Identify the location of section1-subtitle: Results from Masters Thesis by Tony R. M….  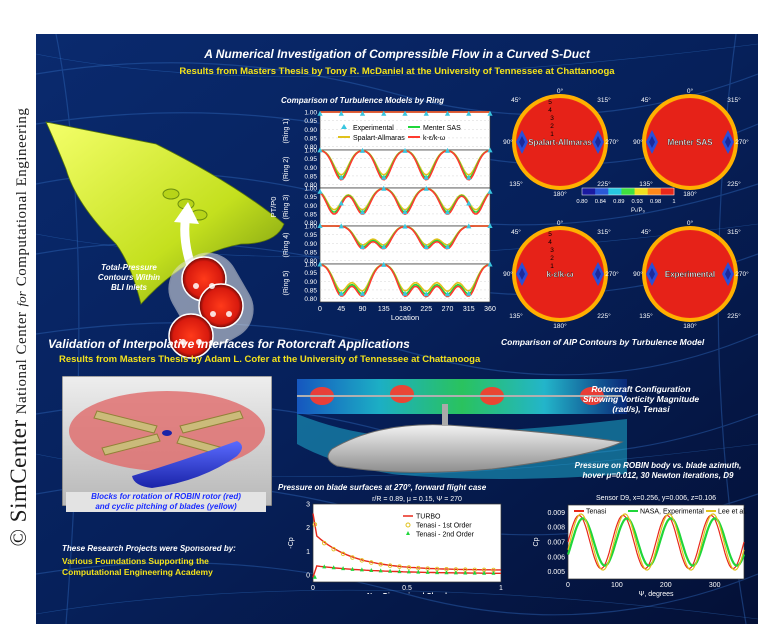
(397, 71).